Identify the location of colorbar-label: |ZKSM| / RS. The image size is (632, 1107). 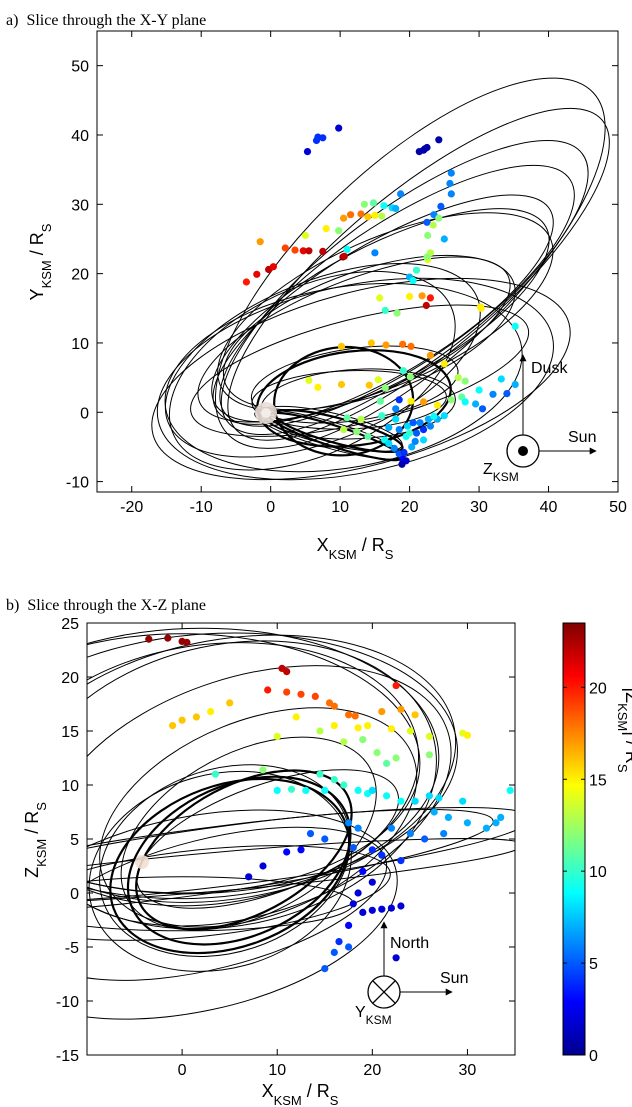
(624, 730).